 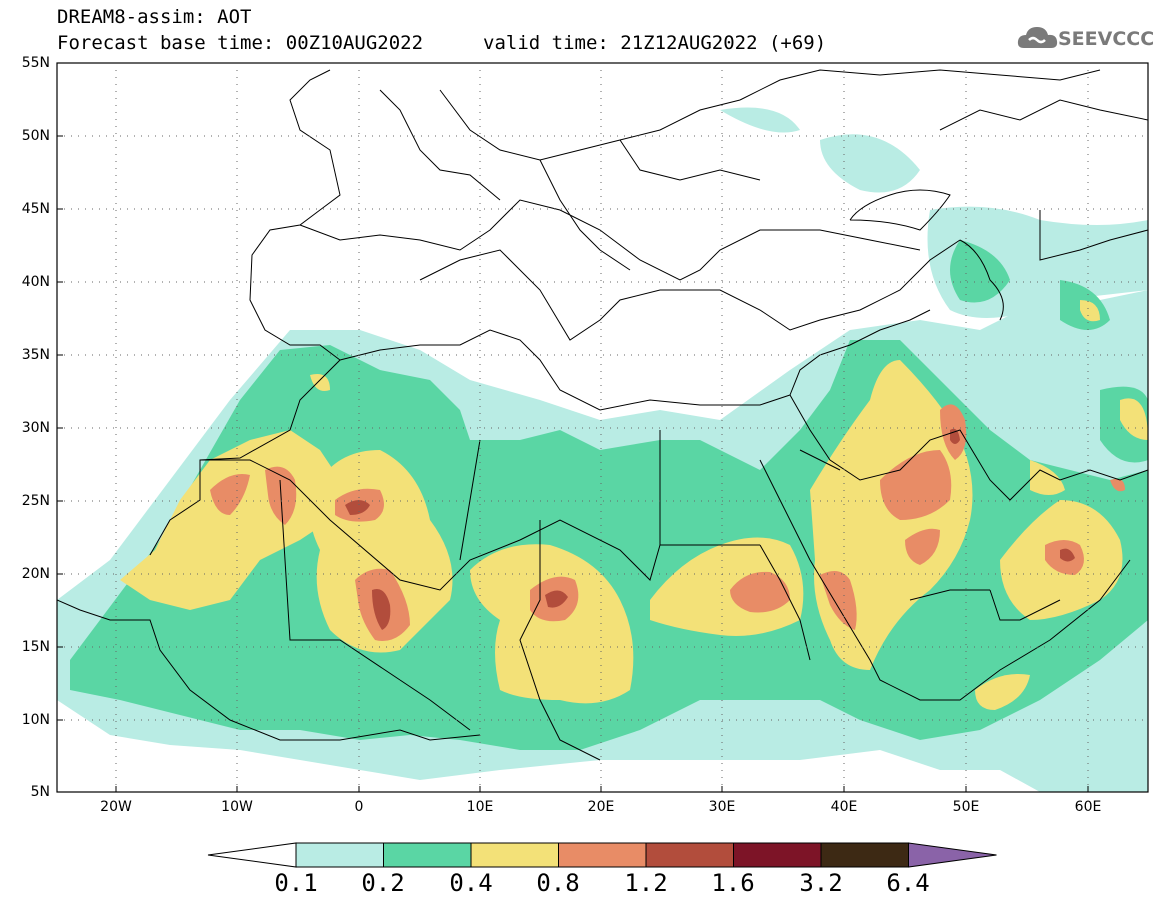 I want to click on valid-time: valid time: 21Z12AUG2022 (+69), so click(x=655, y=43).